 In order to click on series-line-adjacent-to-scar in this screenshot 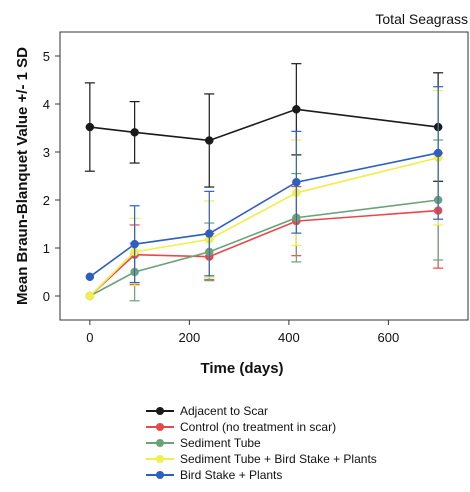, I will do `click(264, 125)`.